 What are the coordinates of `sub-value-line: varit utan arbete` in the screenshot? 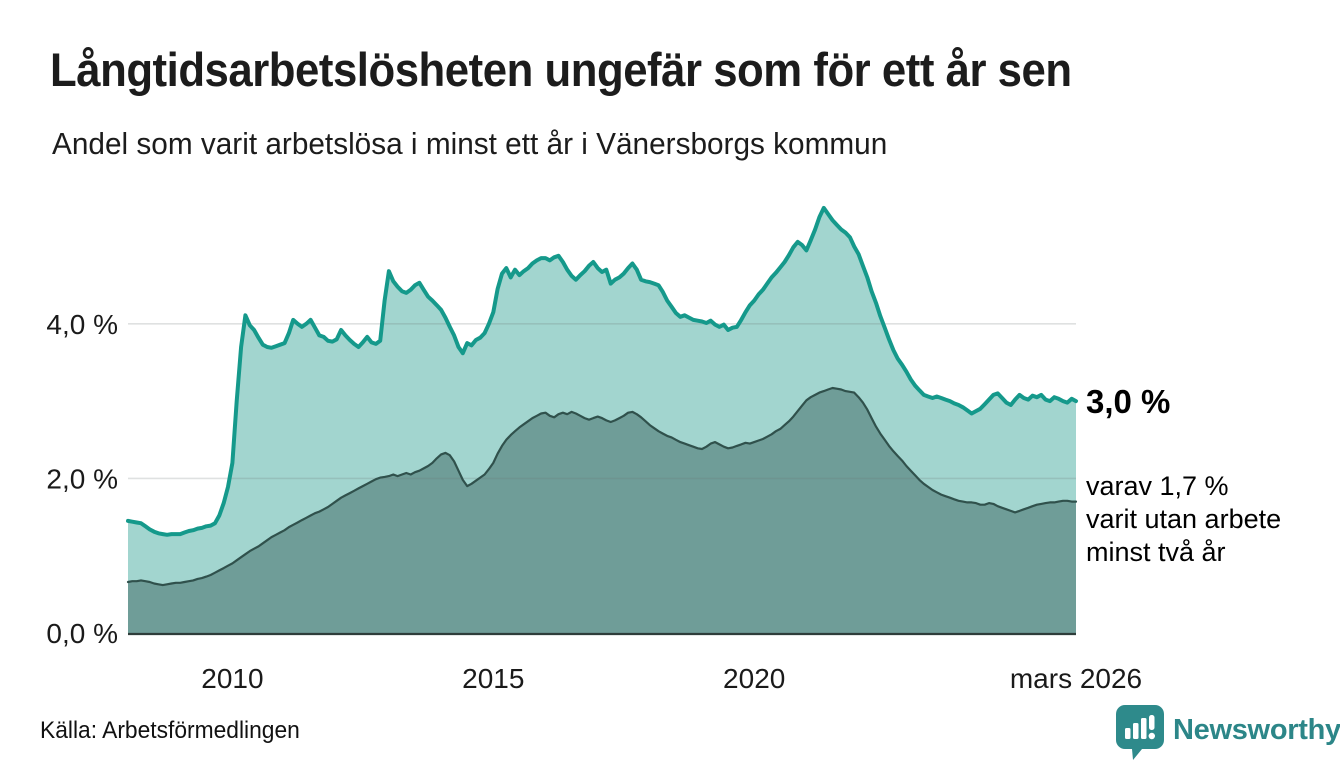 It's located at (1184, 519).